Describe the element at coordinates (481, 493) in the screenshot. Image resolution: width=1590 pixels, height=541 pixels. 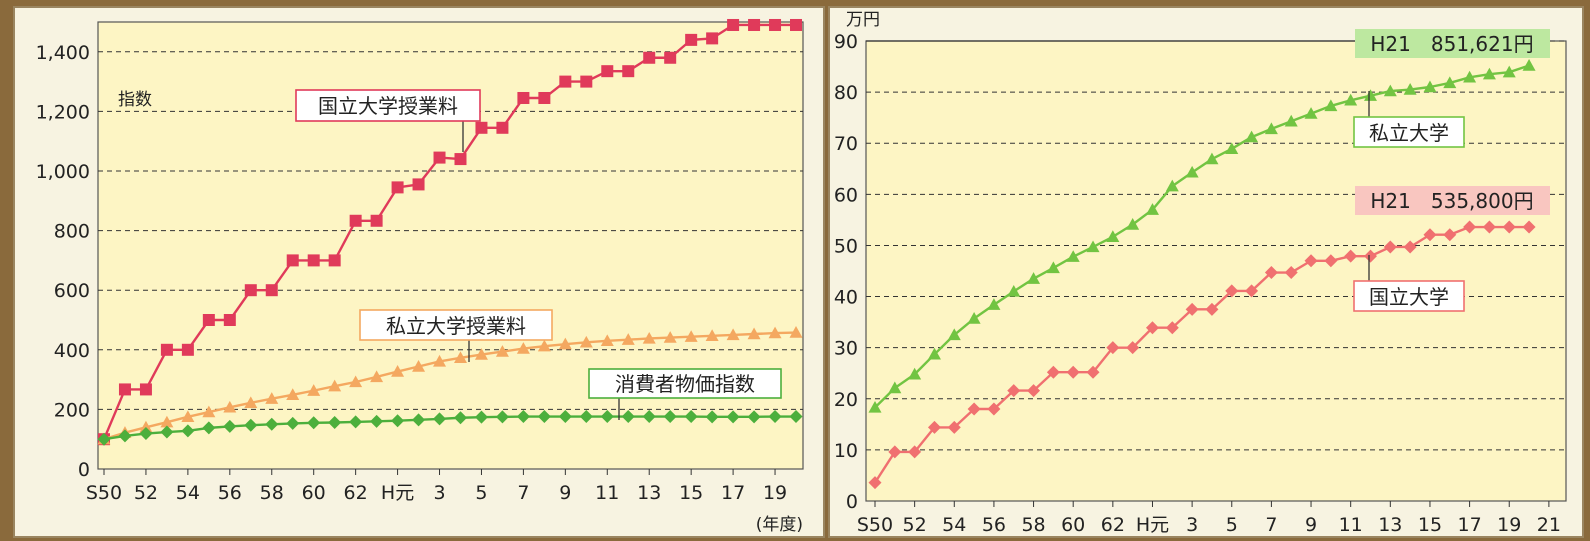
I see `x-tick-label: 5` at that location.